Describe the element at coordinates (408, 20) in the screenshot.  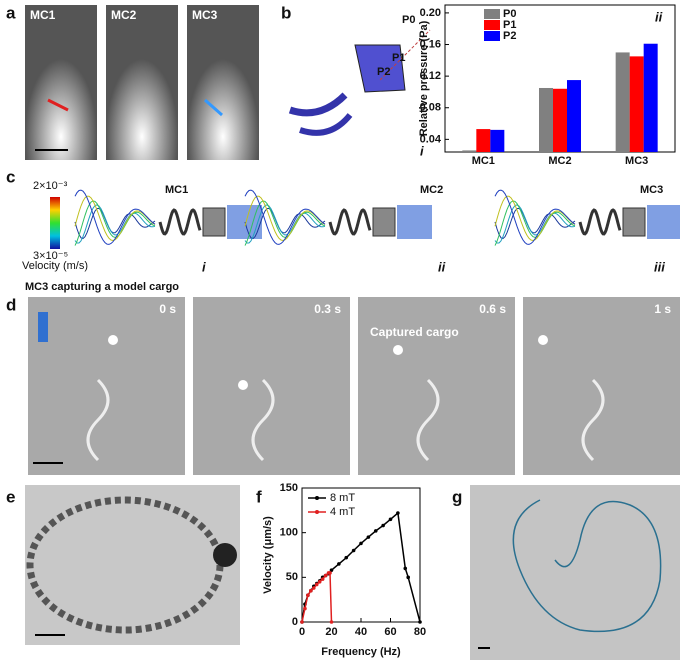
I see `point-label: P0` at that location.